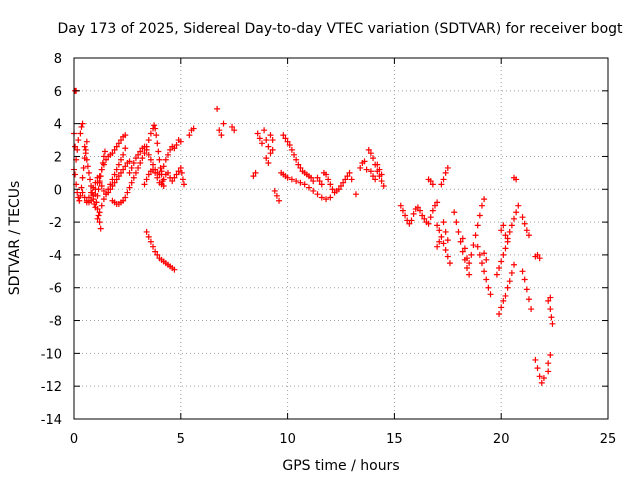 The image size is (640, 480). Describe the element at coordinates (181, 439) in the screenshot. I see `x-tick-label: 5` at that location.